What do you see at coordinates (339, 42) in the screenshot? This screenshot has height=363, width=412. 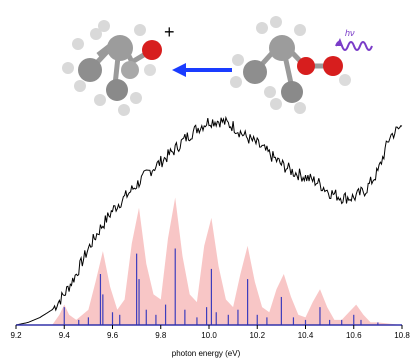 I see `photon-arrowhead-icon` at bounding box center [339, 42].